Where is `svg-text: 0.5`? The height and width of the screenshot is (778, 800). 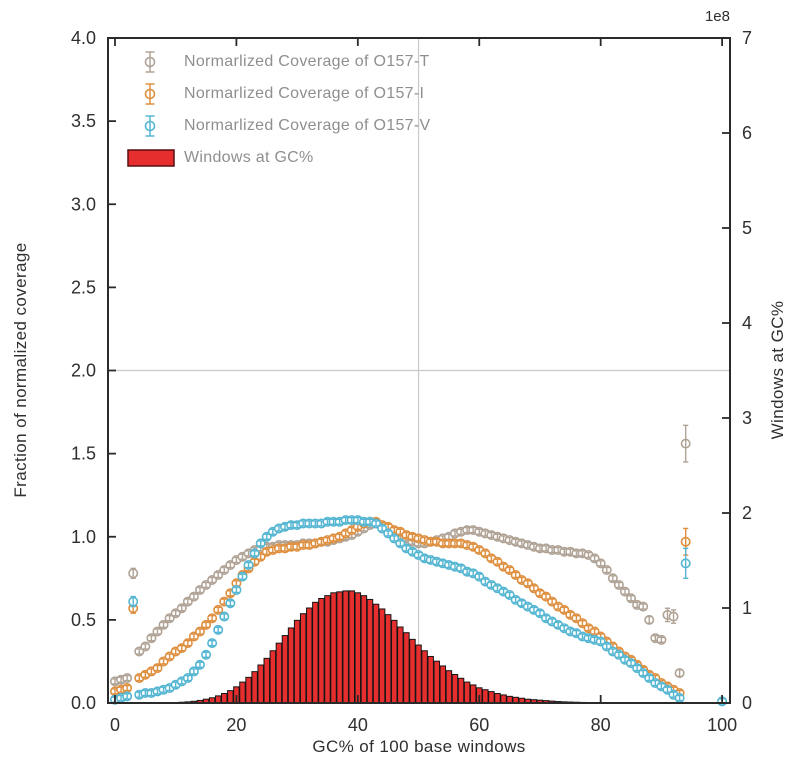
svg-text: 0.5 is located at coordinates (83, 620).